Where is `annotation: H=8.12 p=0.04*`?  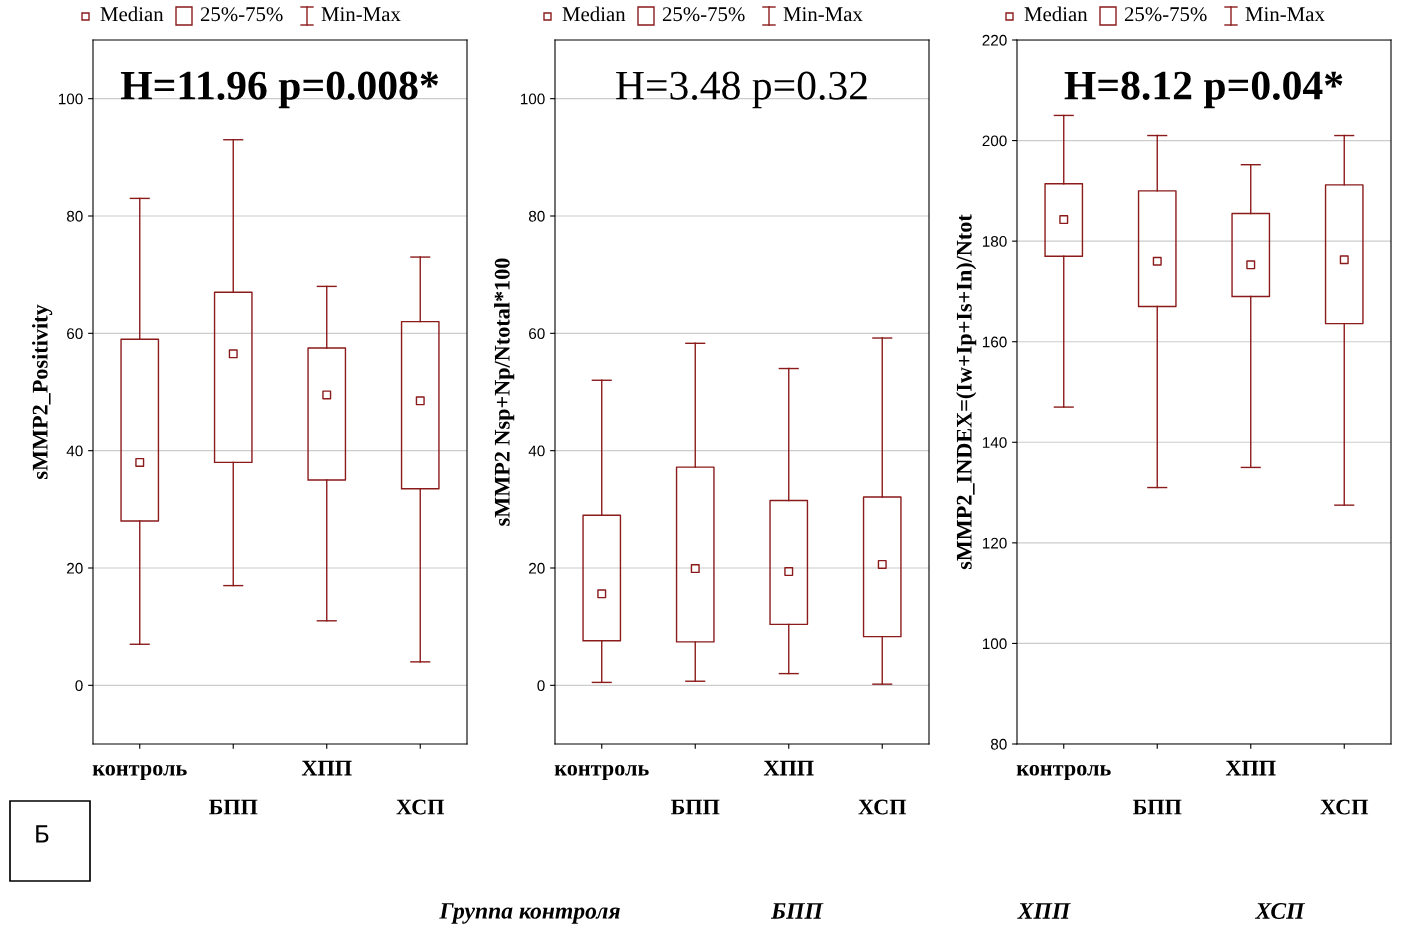
annotation: H=8.12 p=0.04* is located at coordinates (1203, 90).